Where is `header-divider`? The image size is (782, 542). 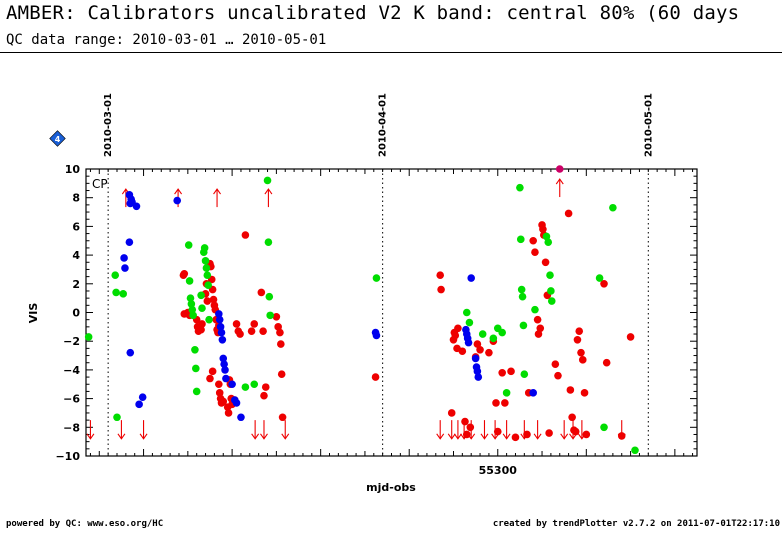
header-divider is located at coordinates (391, 52).